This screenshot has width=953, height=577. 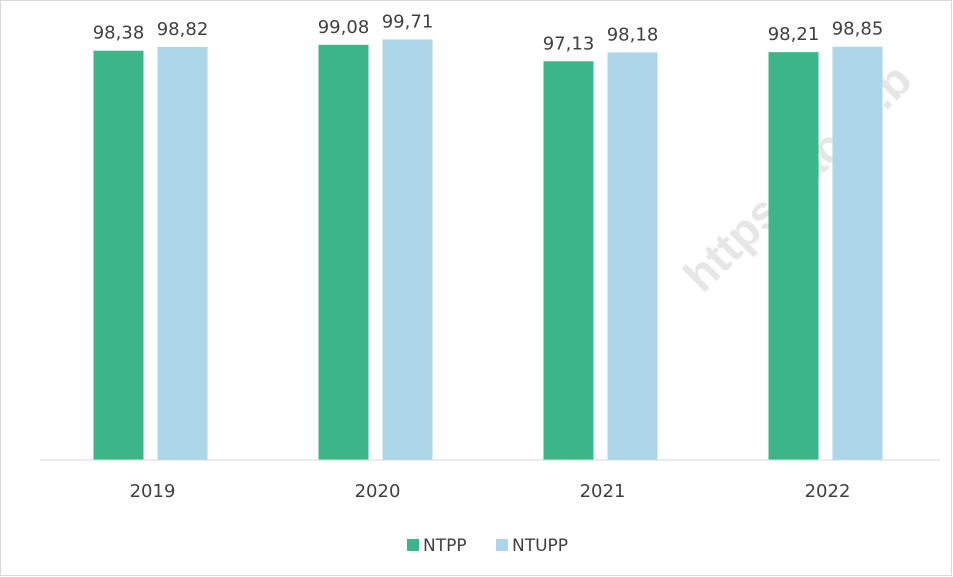 What do you see at coordinates (858, 29) in the screenshot?
I see `data-label: 98,85` at bounding box center [858, 29].